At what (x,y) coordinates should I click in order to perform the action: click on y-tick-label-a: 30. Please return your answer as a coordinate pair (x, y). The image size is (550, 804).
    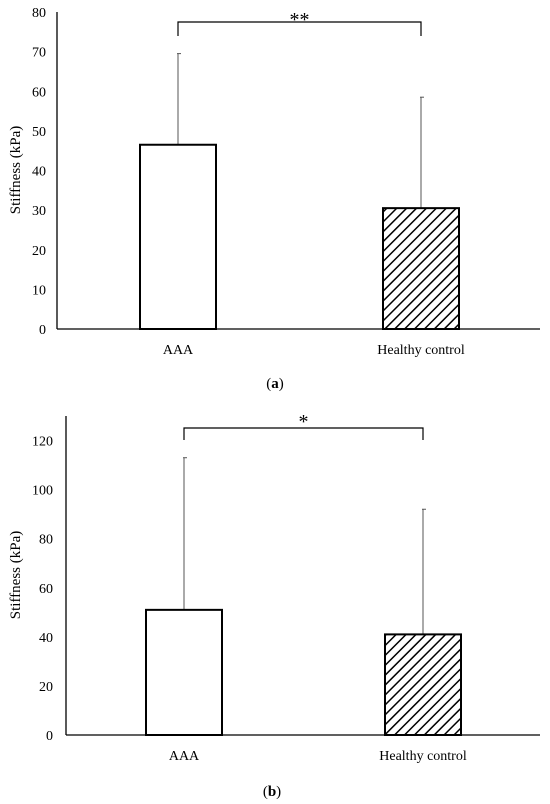
    Looking at the image, I should click on (39, 211).